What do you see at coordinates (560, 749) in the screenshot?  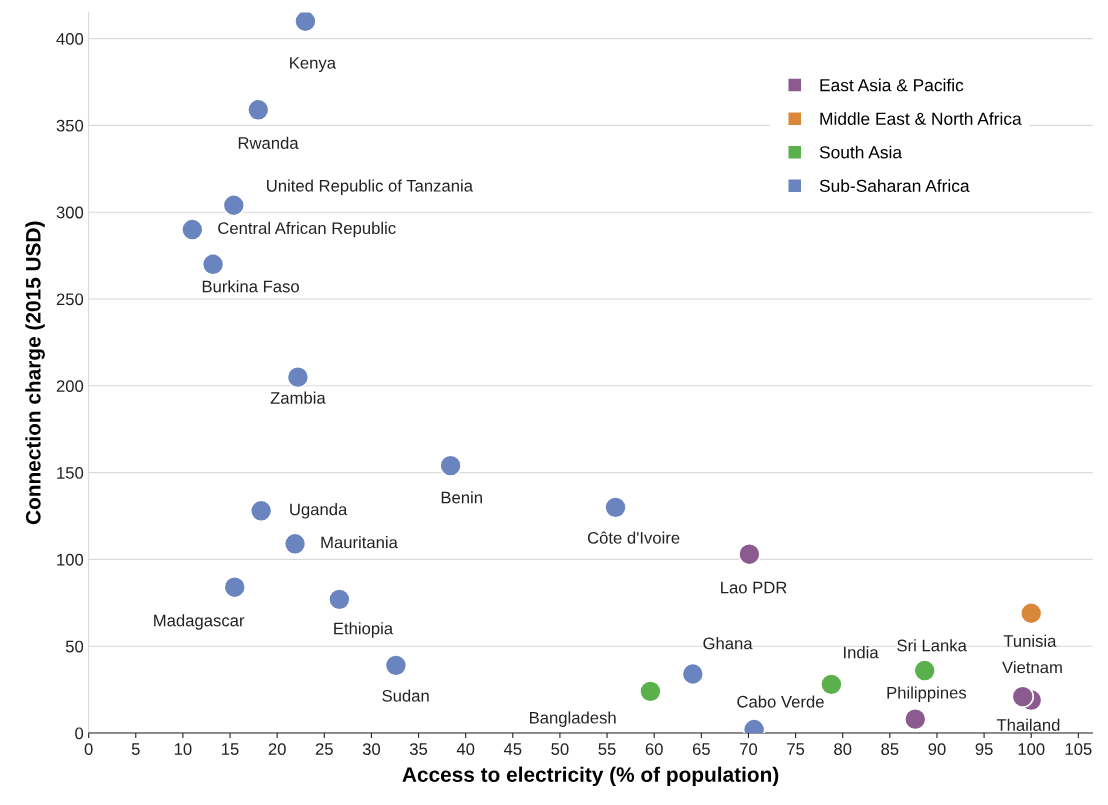 I see `x-tick-label: 50` at bounding box center [560, 749].